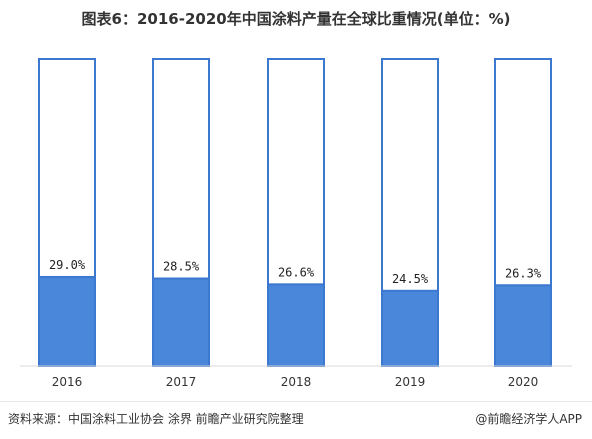 The height and width of the screenshot is (439, 592). I want to click on chart-title: 图表6：2016-2020年中国涂料产量在全球比重情况(单位：%), so click(296, 19).